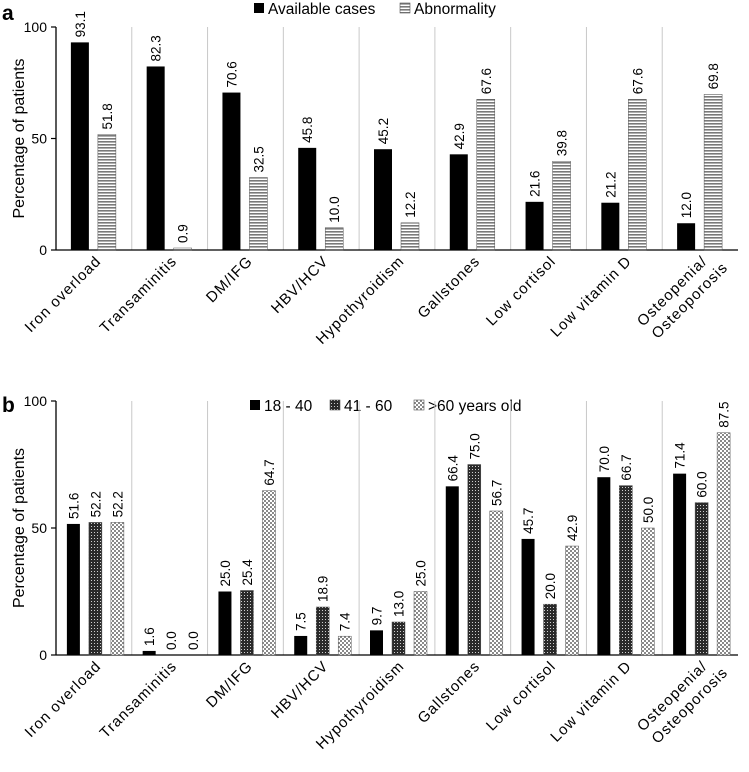  I want to click on data-label-18-40-osteopenia-osteoporosis: 71.4, so click(680, 455).